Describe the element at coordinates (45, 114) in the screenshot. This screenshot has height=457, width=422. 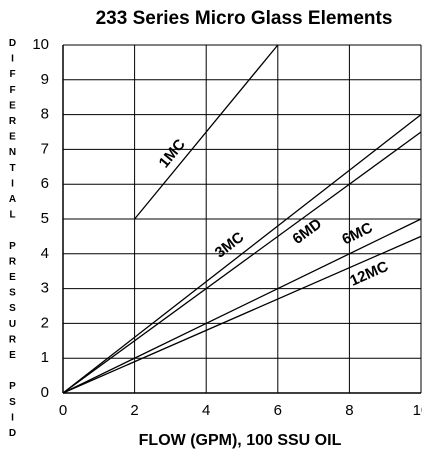
I see `y-tick-label: 8` at that location.